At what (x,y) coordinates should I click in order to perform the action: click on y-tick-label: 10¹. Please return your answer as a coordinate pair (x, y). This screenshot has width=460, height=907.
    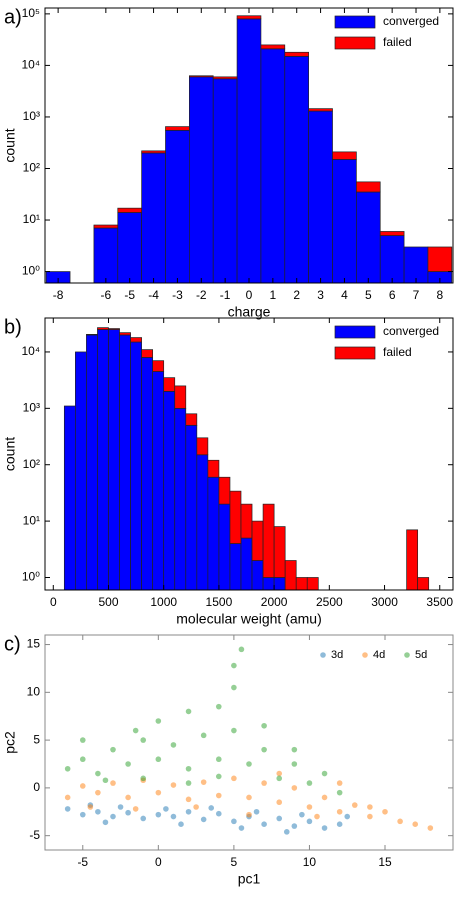
    Looking at the image, I should click on (31, 219).